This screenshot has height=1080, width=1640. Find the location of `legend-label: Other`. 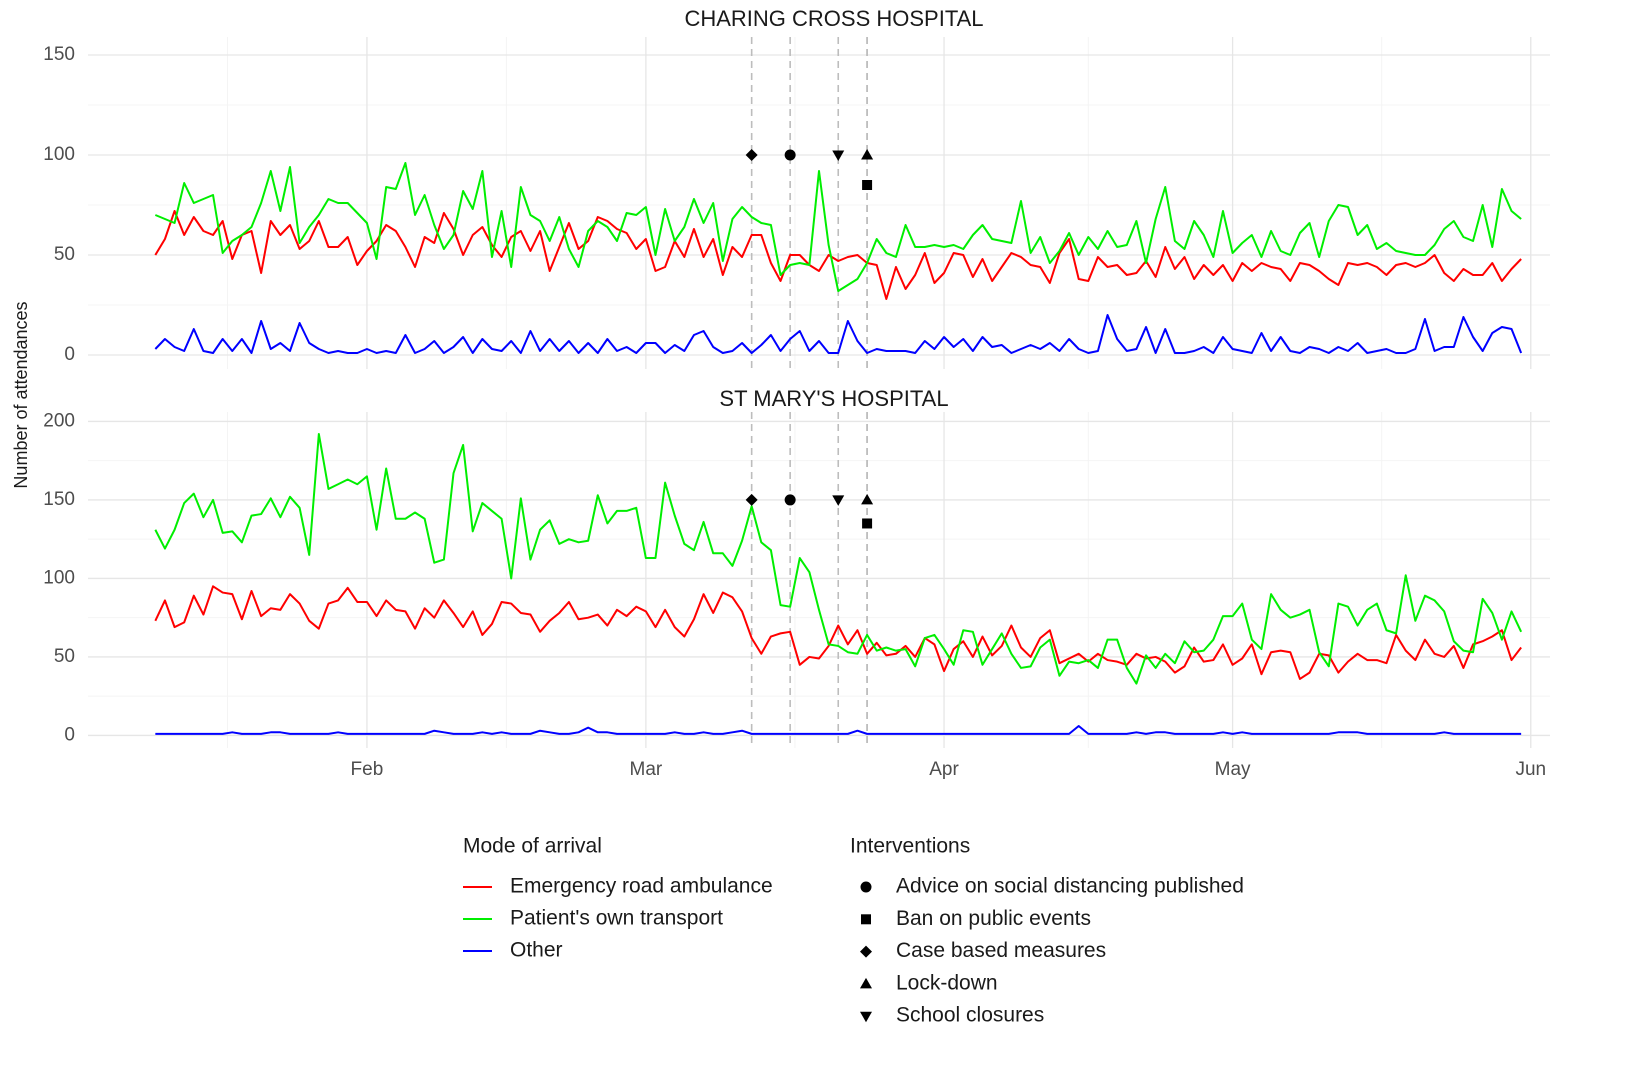

legend-label: Other is located at coordinates (536, 950).